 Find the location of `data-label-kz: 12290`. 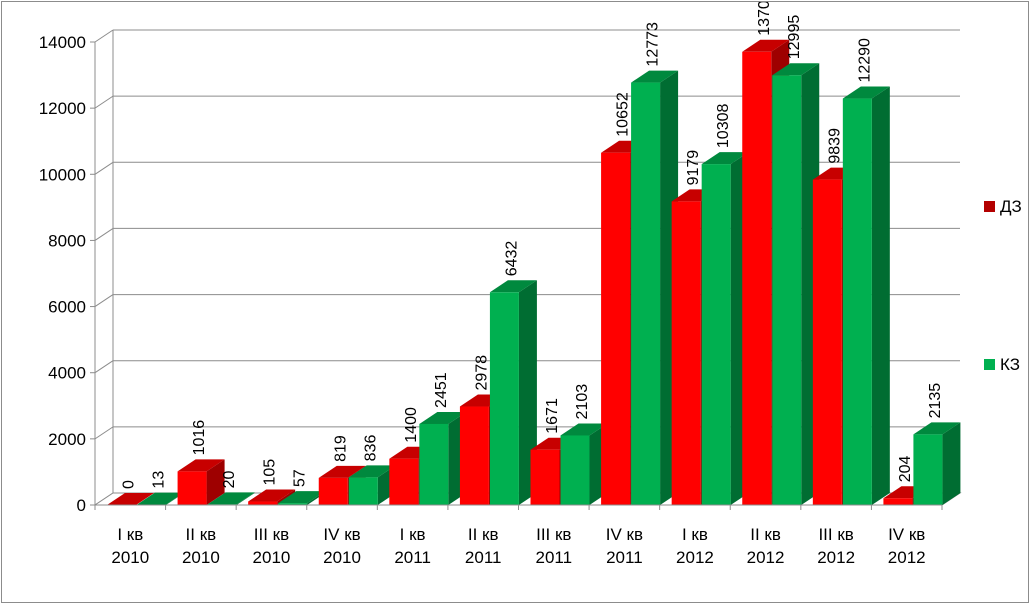

data-label-kz: 12290 is located at coordinates (864, 60).